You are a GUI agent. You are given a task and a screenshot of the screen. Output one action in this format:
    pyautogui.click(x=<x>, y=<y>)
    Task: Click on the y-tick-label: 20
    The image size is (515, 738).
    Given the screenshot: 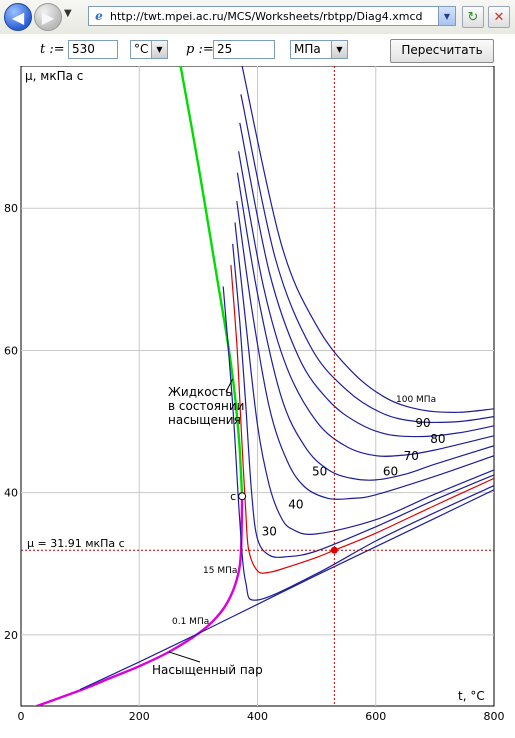 What is the action you would take?
    pyautogui.click(x=11, y=635)
    